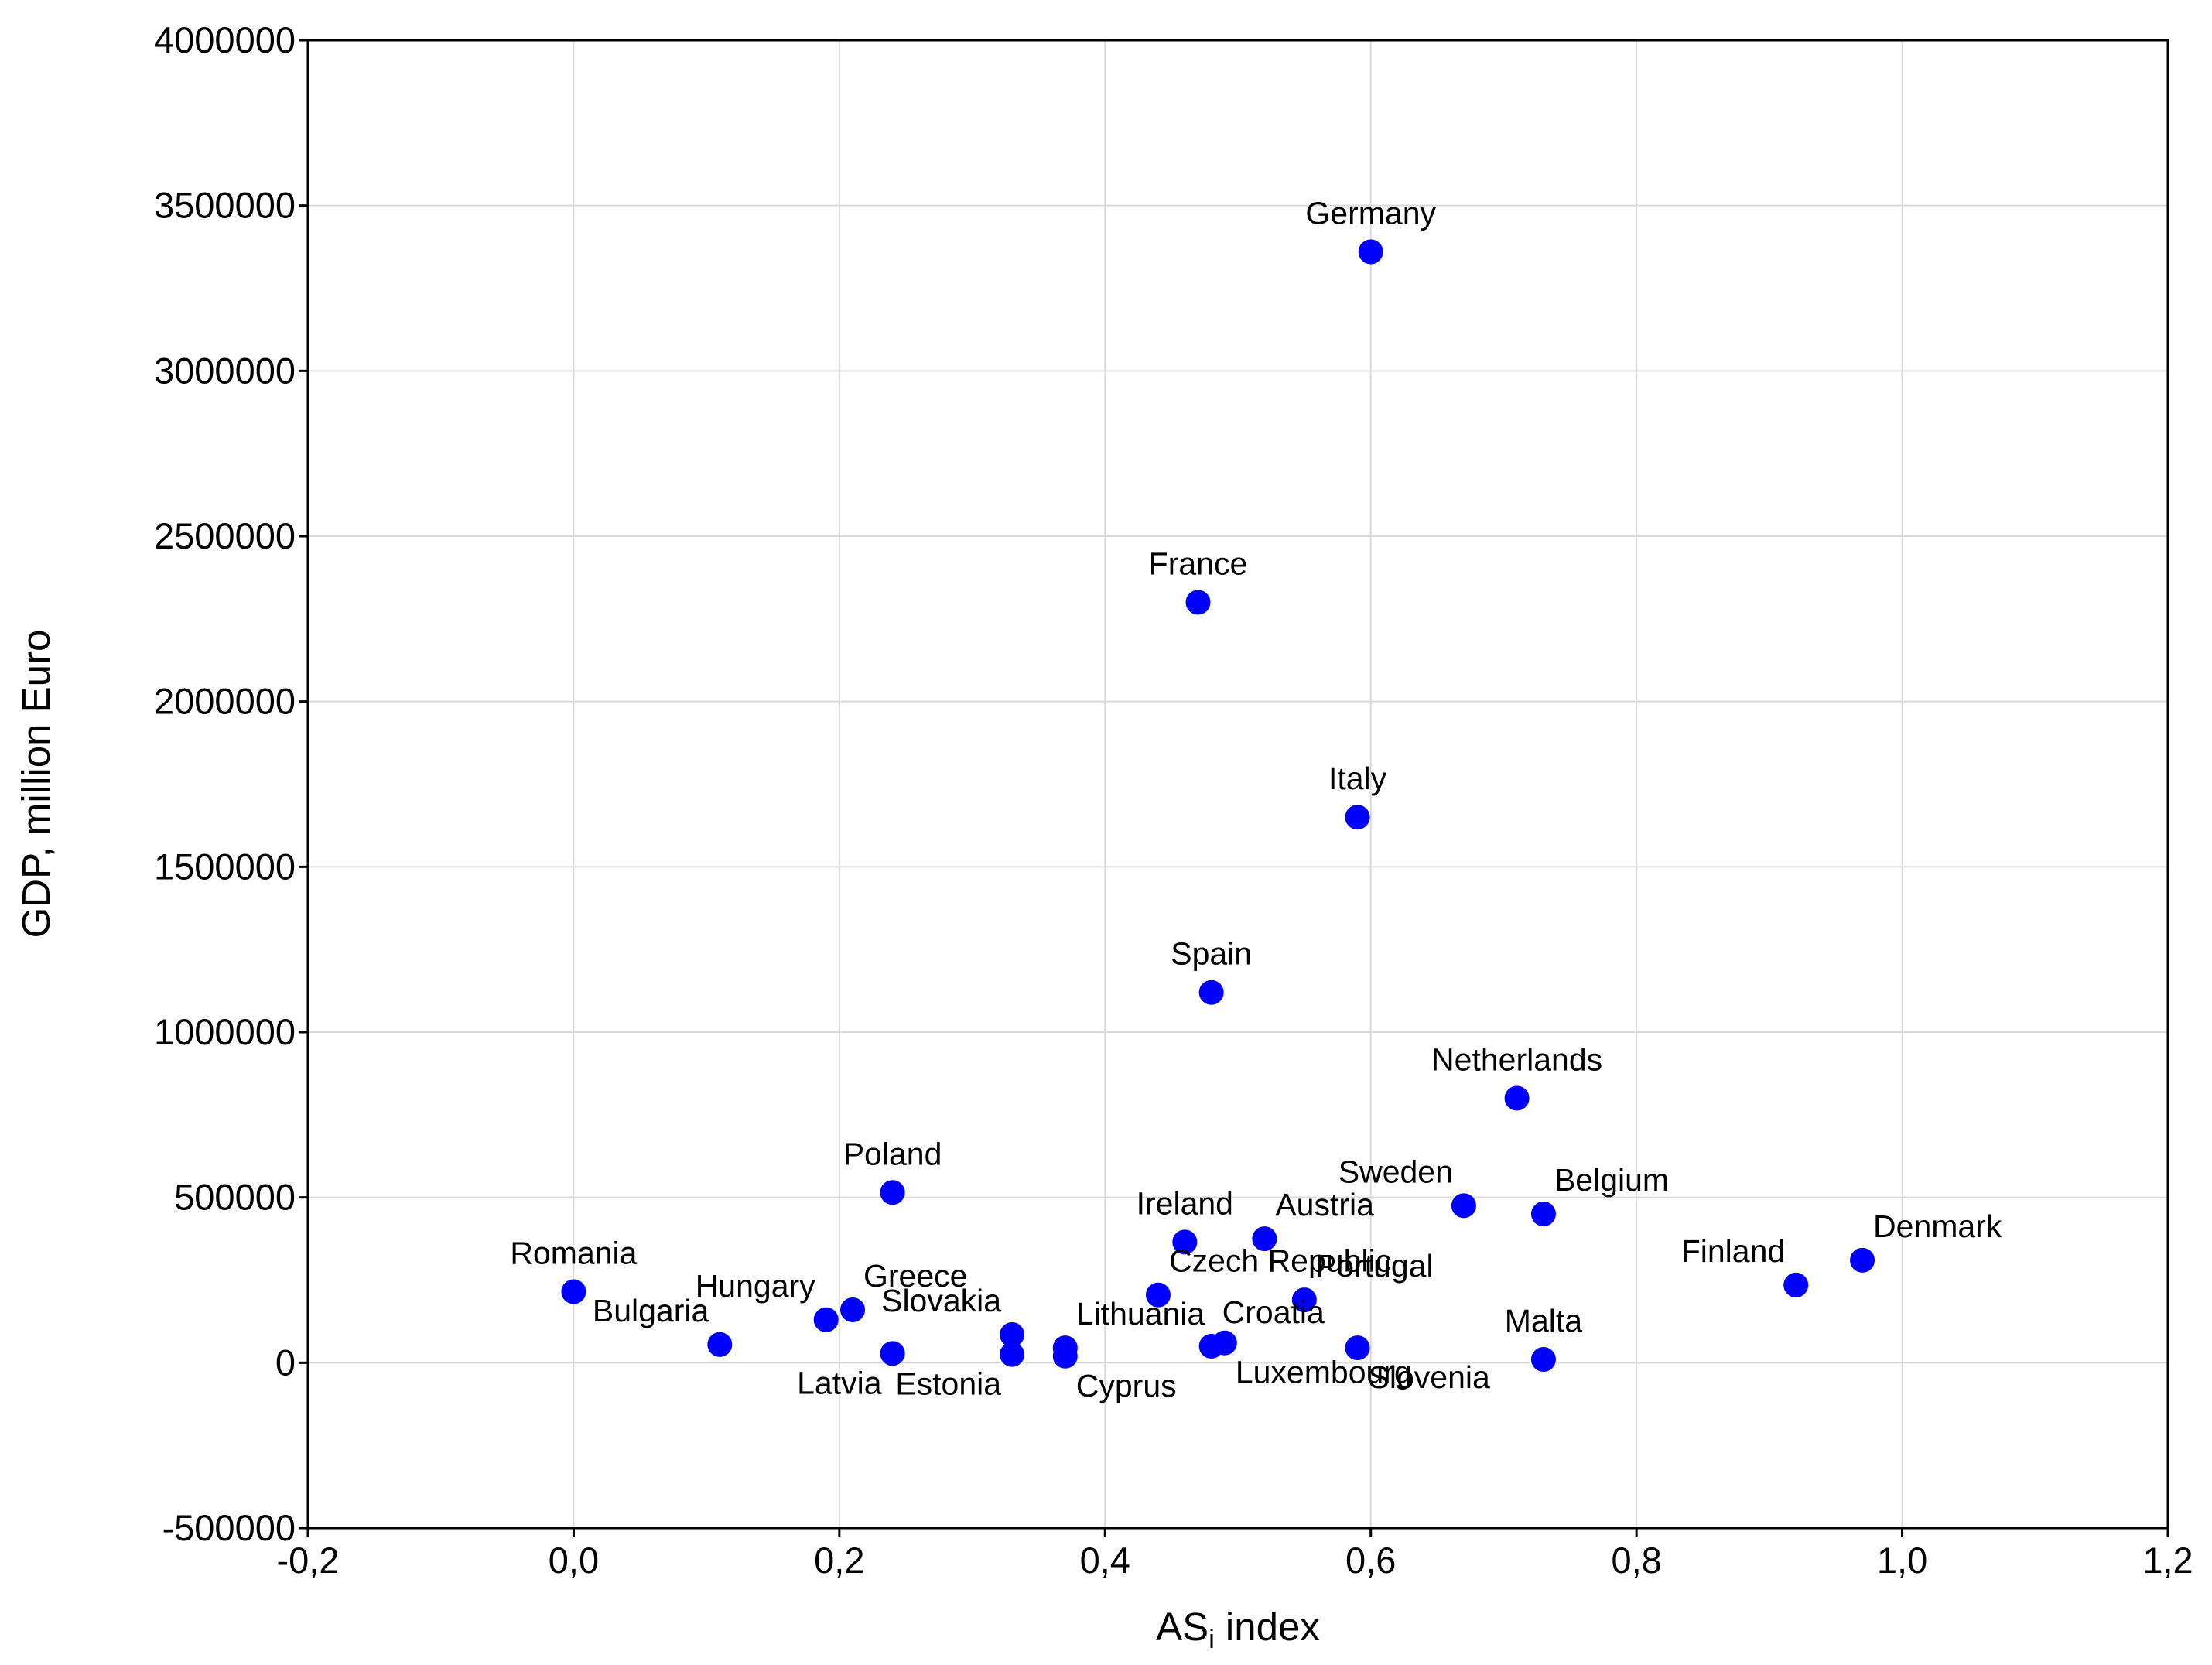 Image resolution: width=2212 pixels, height=1665 pixels. What do you see at coordinates (1280, 1261) in the screenshot?
I see `point-label-czech-republic: Czech Republic` at bounding box center [1280, 1261].